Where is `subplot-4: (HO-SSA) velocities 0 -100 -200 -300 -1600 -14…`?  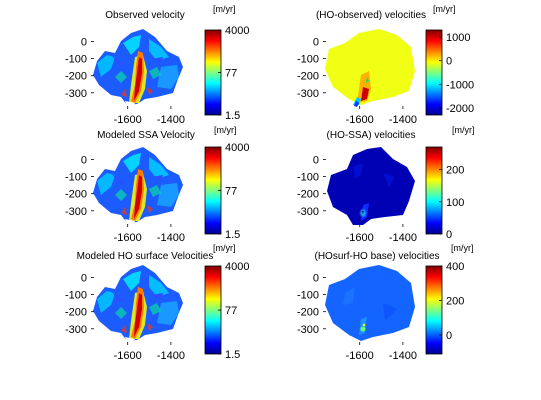 subplot-4: (HO-SSA) velocities 0 -100 -200 -300 -1600 -14… is located at coordinates (386, 184).